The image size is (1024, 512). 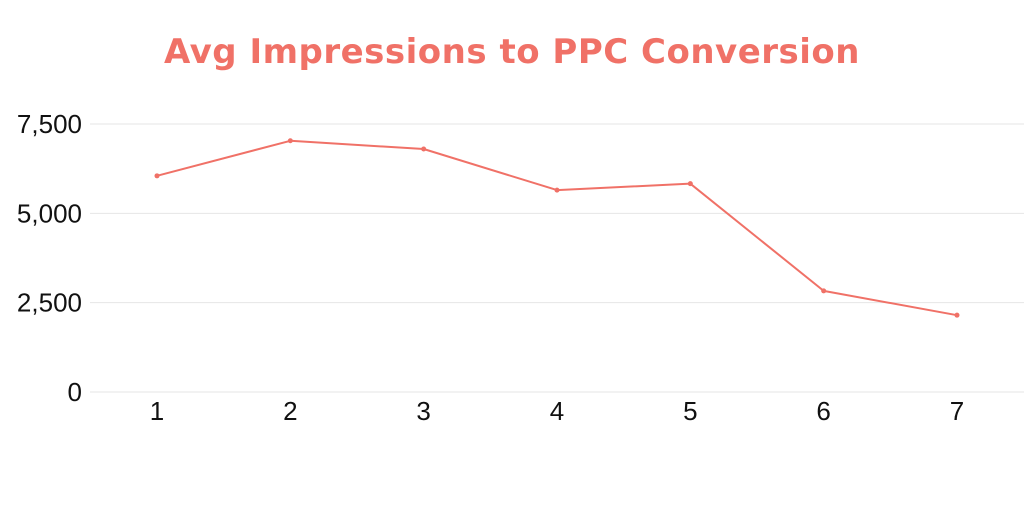 What do you see at coordinates (823, 411) in the screenshot?
I see `x-tick-label: 6` at bounding box center [823, 411].